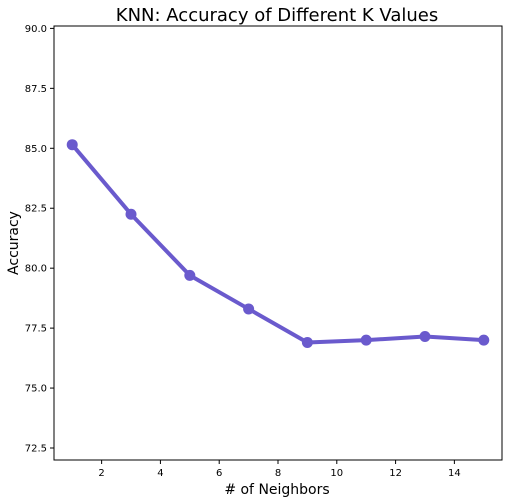 The image size is (508, 504). I want to click on x-tick-label: 8, so click(278, 473).